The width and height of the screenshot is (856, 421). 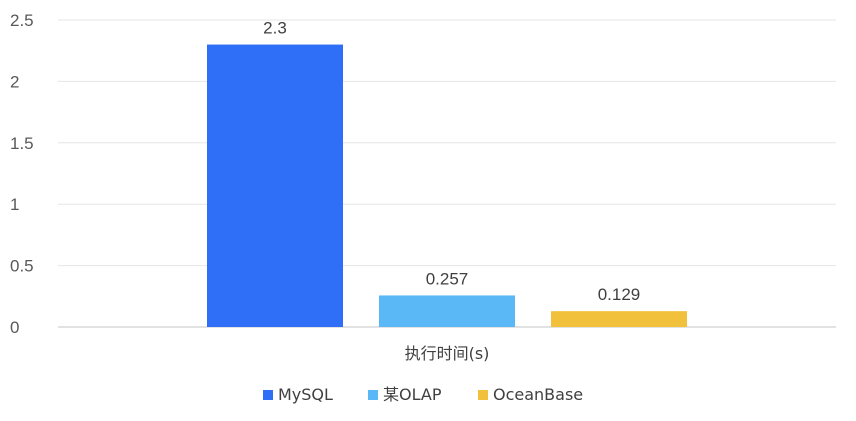 What do you see at coordinates (22, 20) in the screenshot?
I see `y-tick-label: 2.5` at bounding box center [22, 20].